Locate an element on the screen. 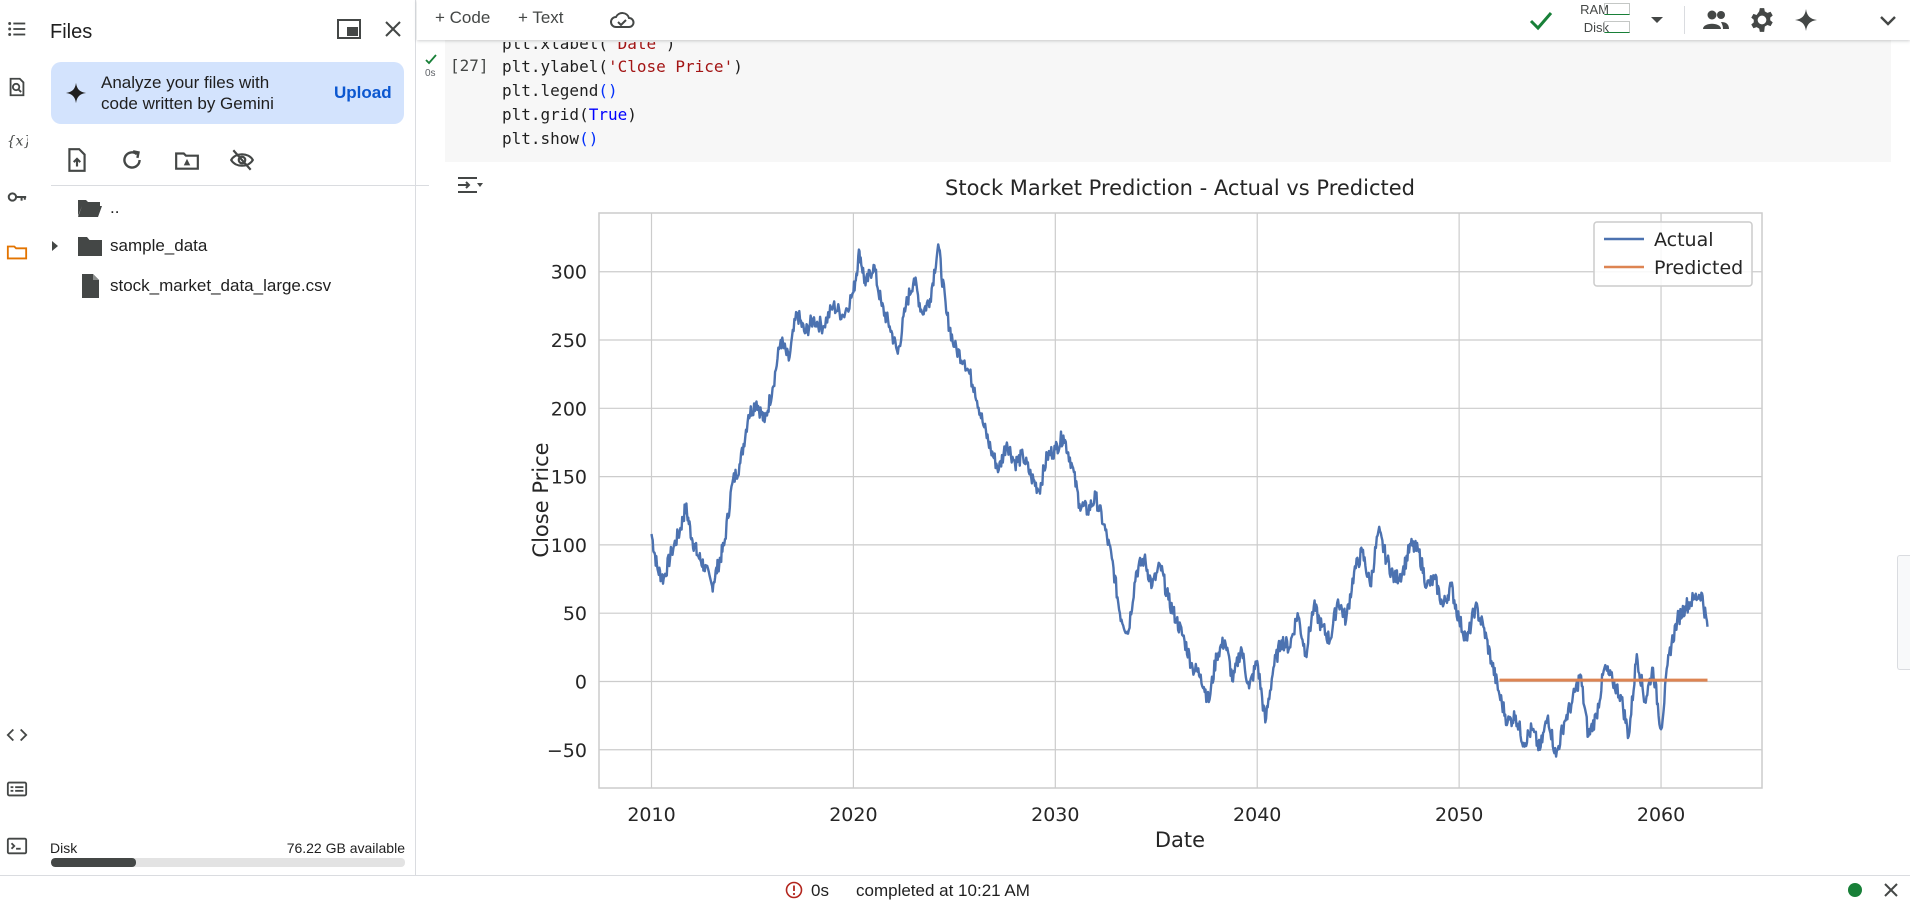 The width and height of the screenshot is (1910, 902). upload-file-icon is located at coordinates (77, 160).